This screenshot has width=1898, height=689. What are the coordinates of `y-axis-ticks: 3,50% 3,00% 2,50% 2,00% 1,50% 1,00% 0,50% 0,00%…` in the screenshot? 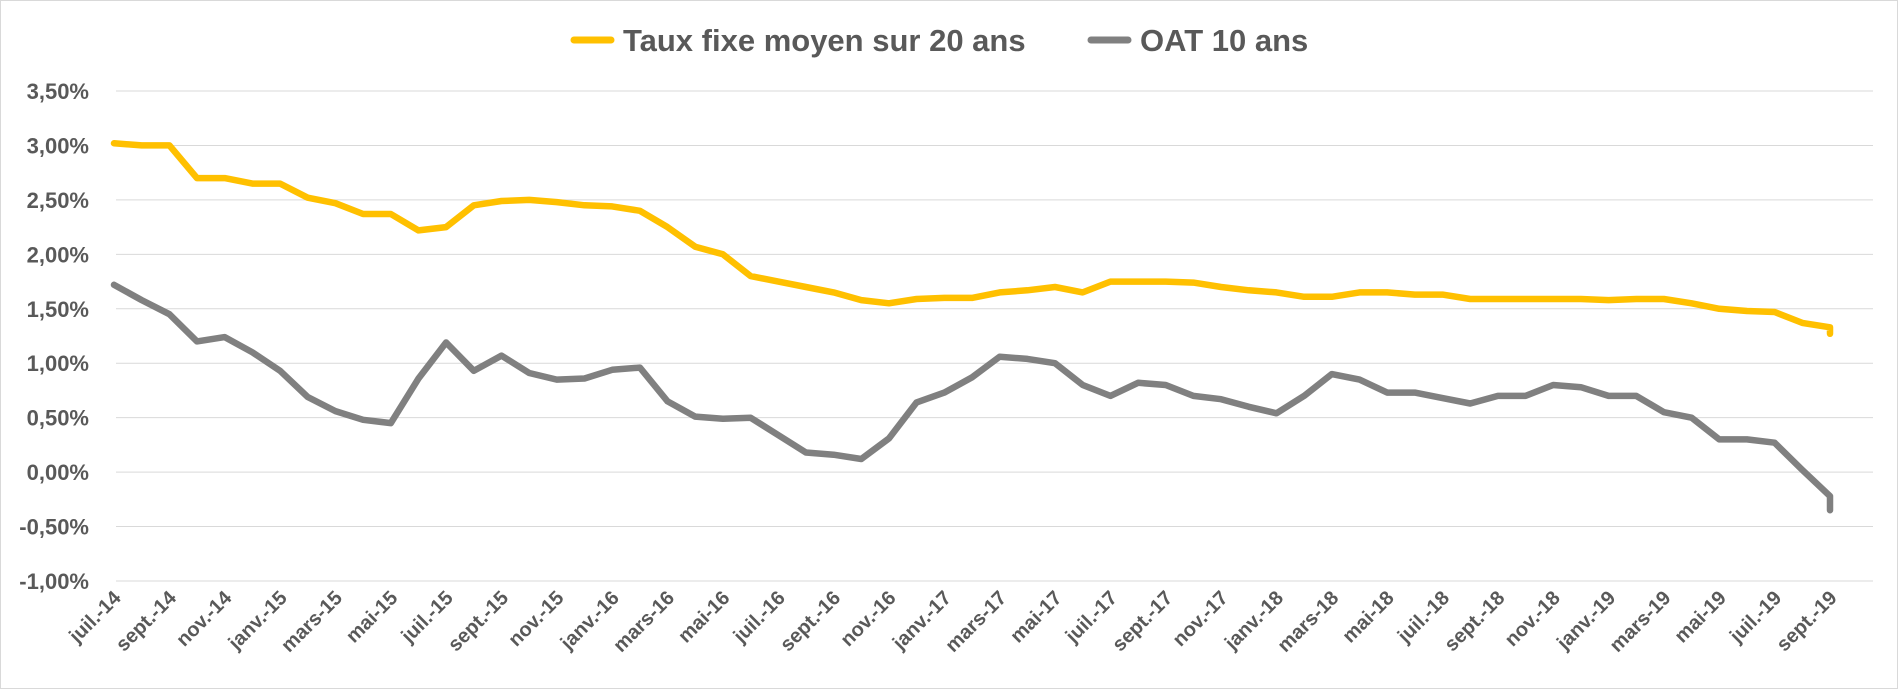 It's located at (54, 336).